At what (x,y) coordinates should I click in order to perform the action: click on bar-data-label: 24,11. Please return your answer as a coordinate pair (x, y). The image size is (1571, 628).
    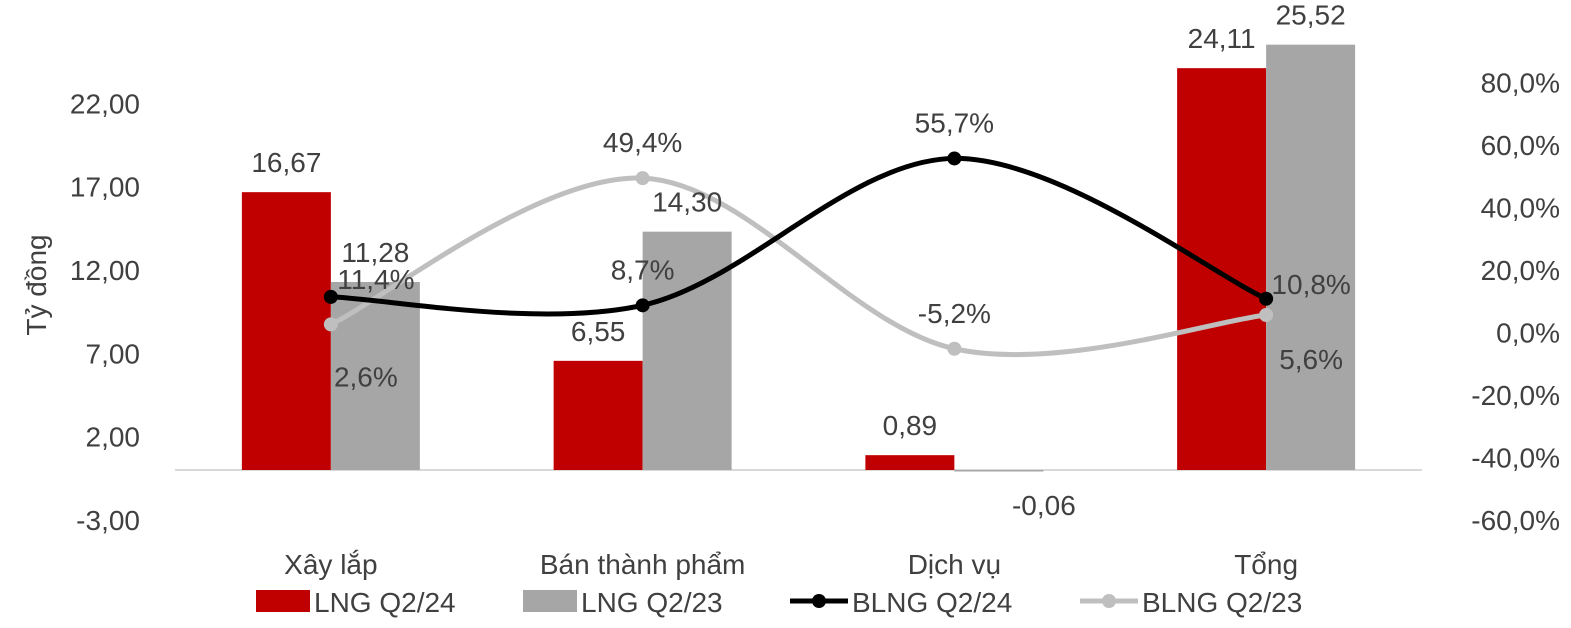
    Looking at the image, I should click on (1222, 38).